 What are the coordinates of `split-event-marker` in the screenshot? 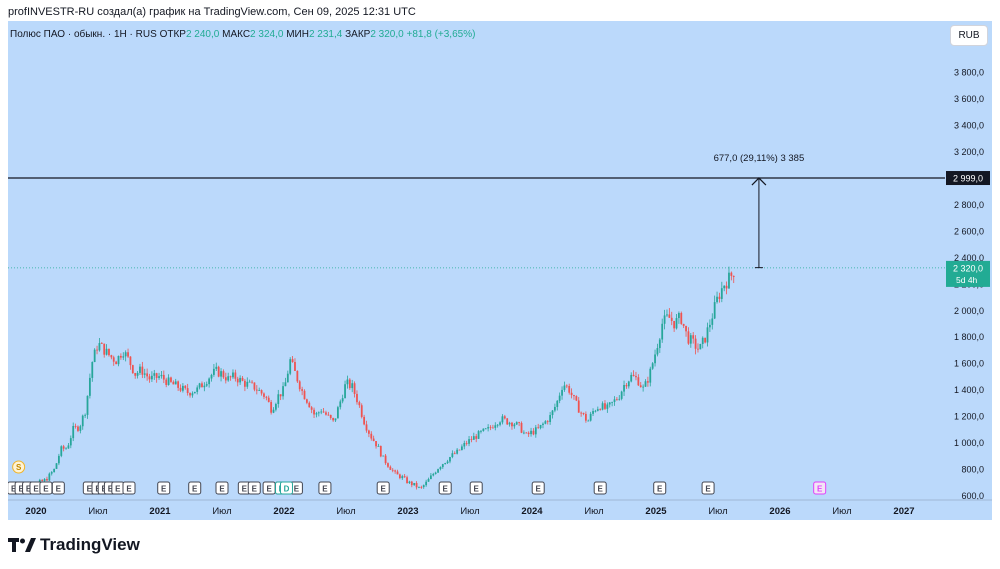 It's located at (19, 467).